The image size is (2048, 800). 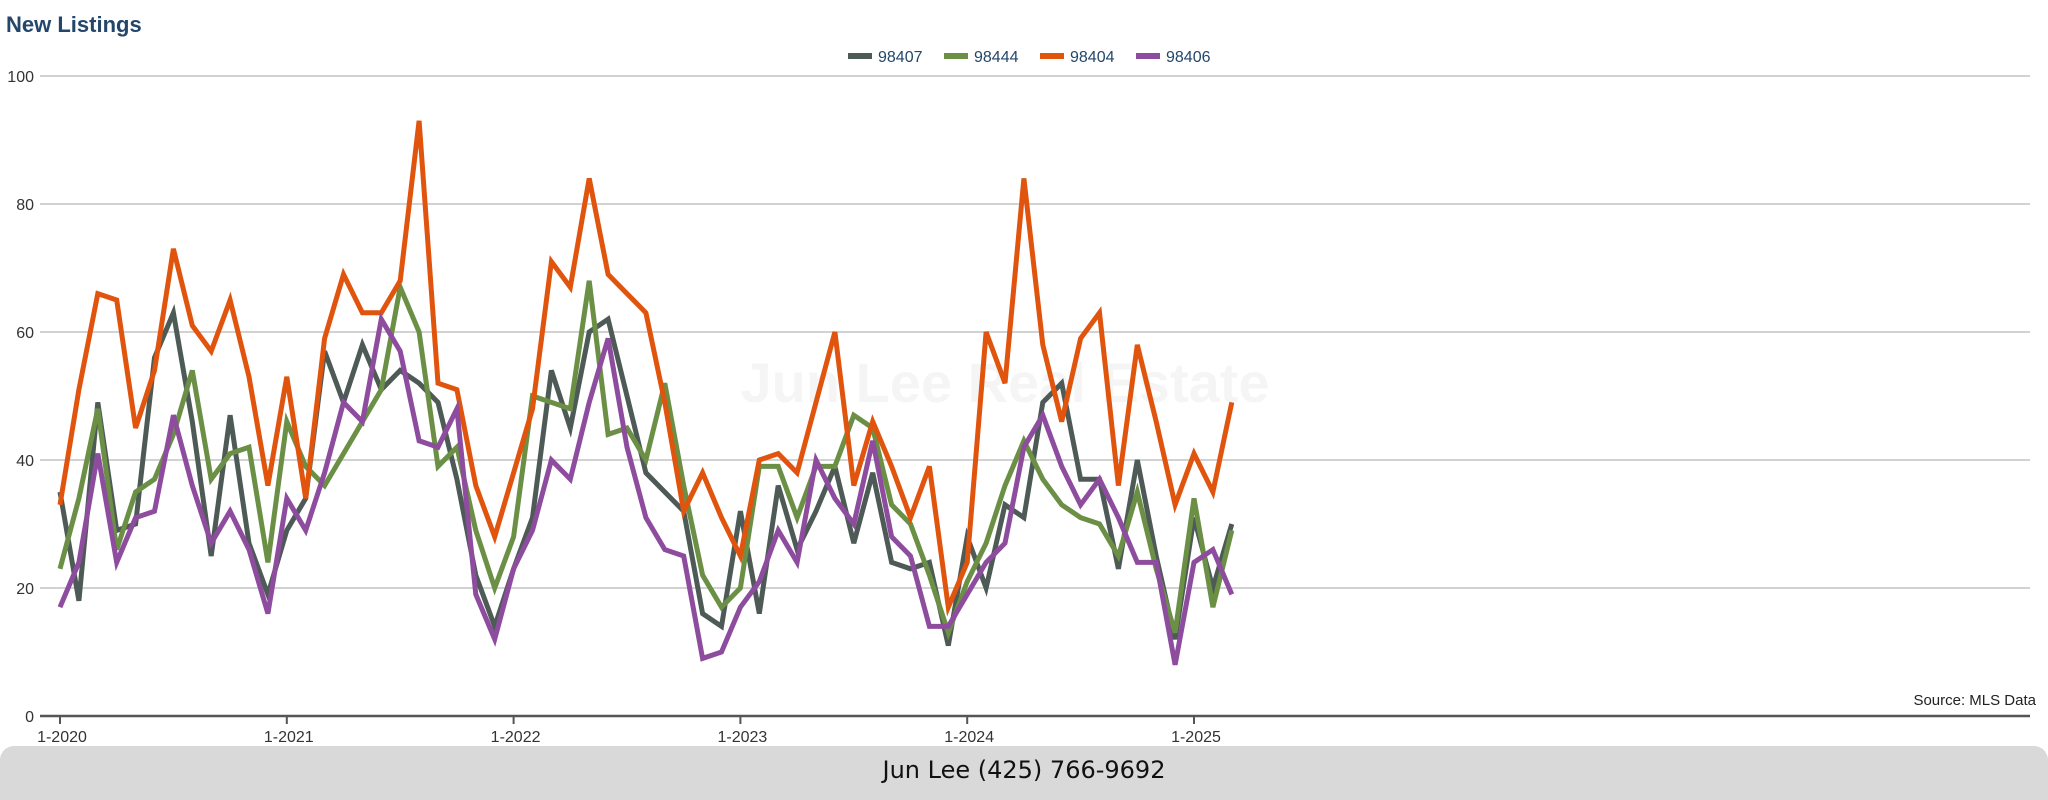 What do you see at coordinates (25, 461) in the screenshot?
I see `y-tick-label-40: 40` at bounding box center [25, 461].